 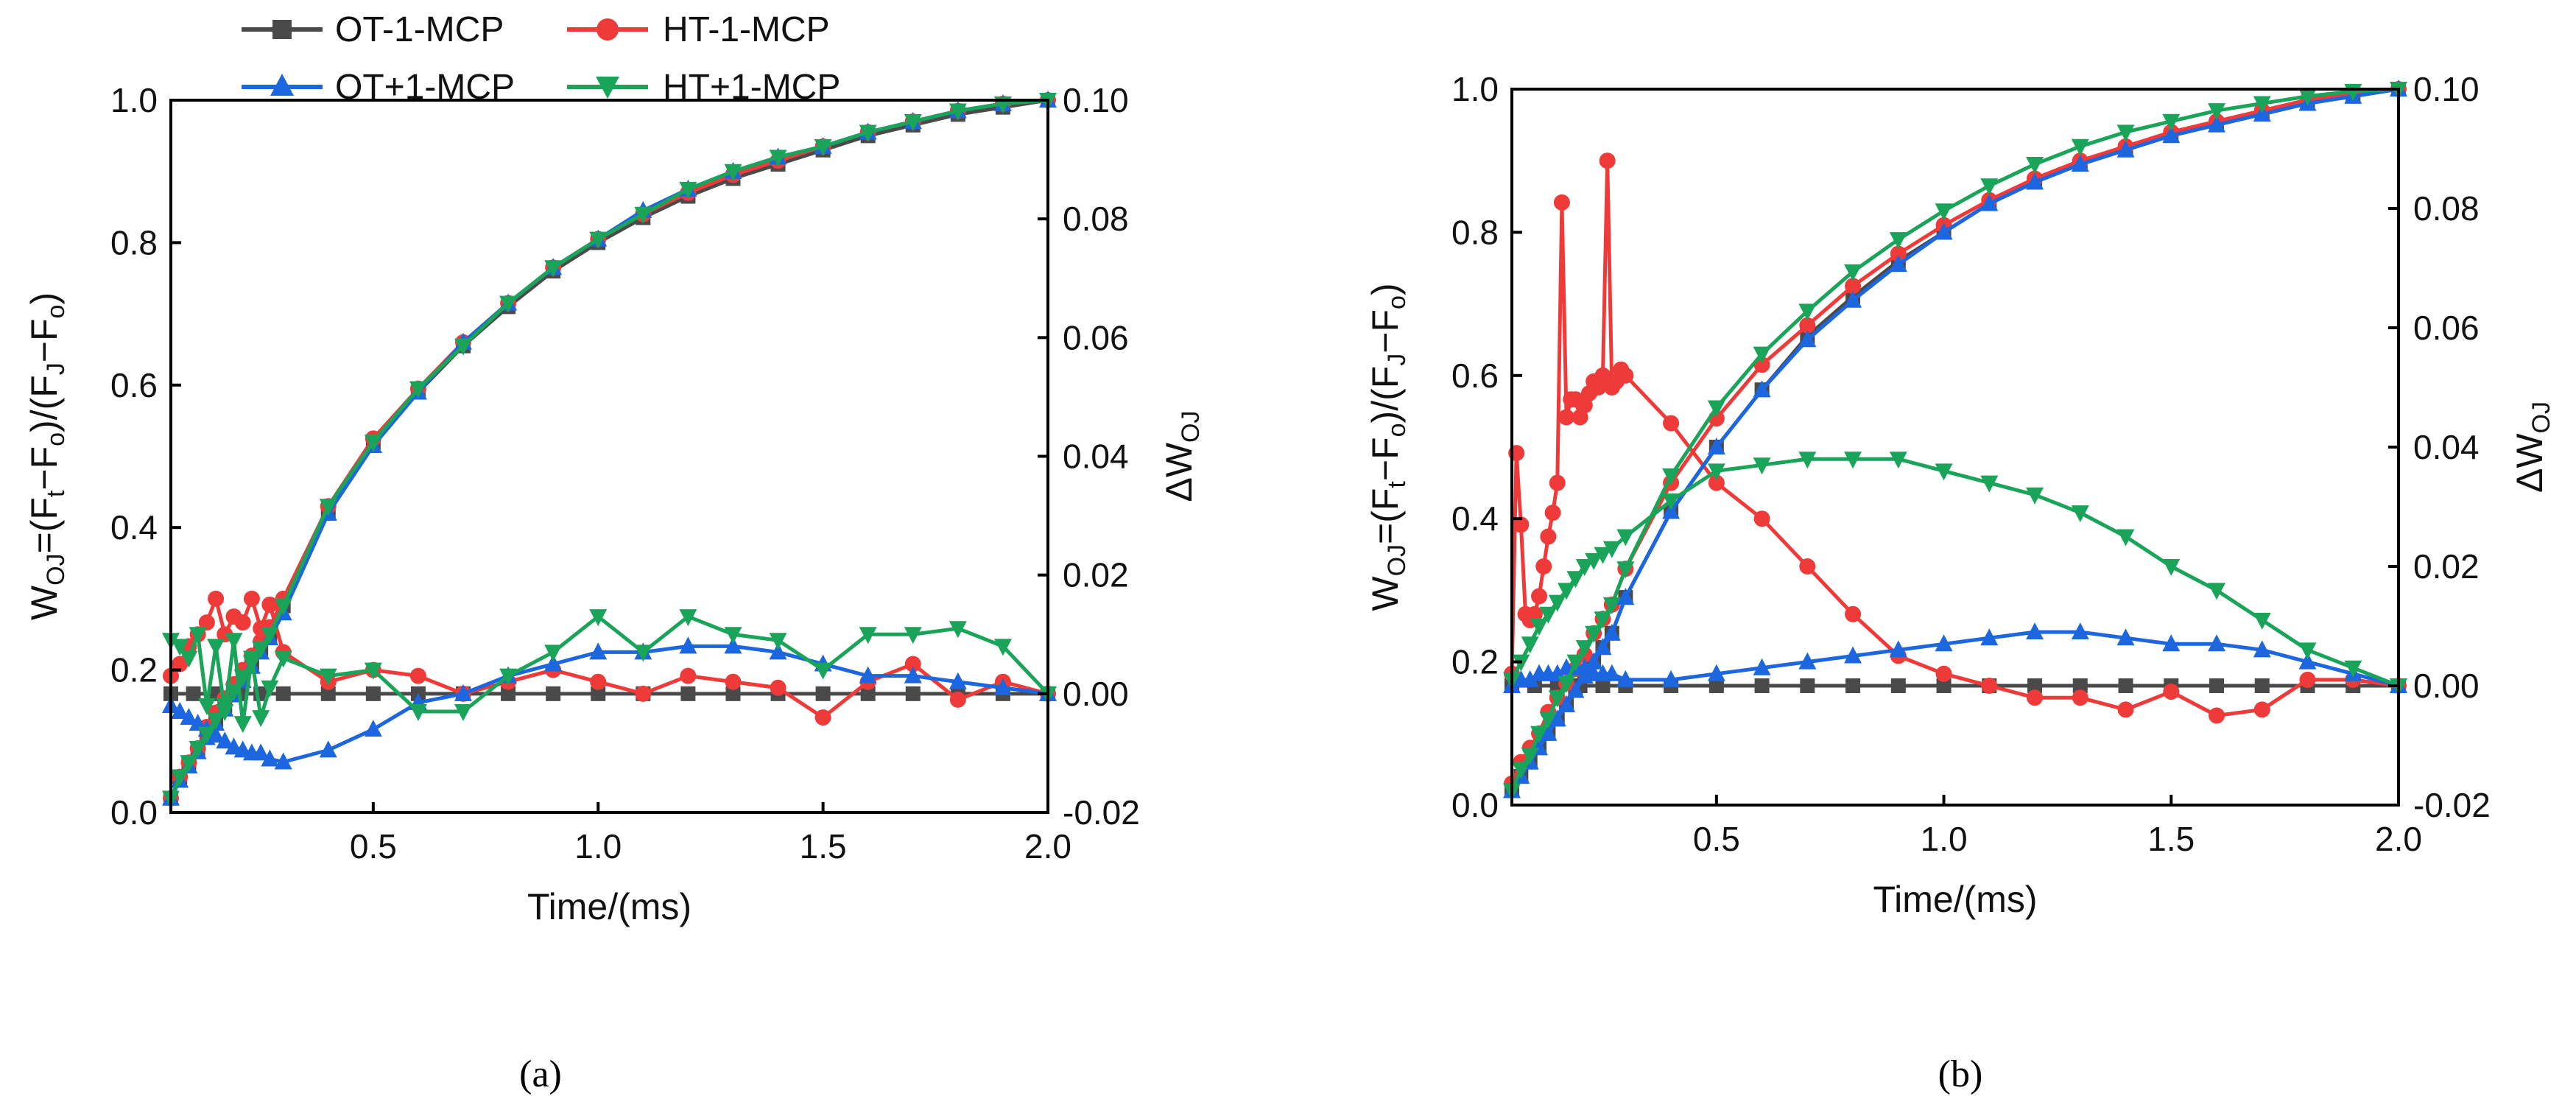 What do you see at coordinates (1853, 286) in the screenshot?
I see `series-ht-1-mcp-left-point` at bounding box center [1853, 286].